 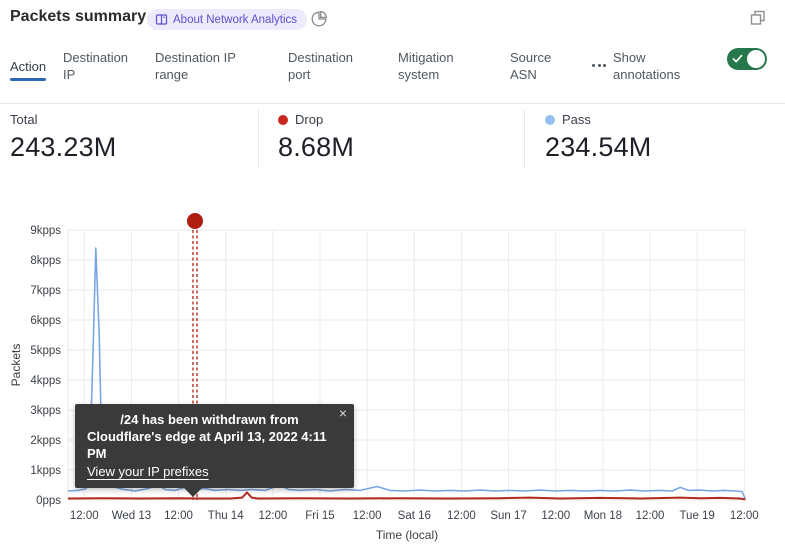 What do you see at coordinates (321, 66) in the screenshot?
I see `tab-destination-port-label: Destination port` at bounding box center [321, 66].